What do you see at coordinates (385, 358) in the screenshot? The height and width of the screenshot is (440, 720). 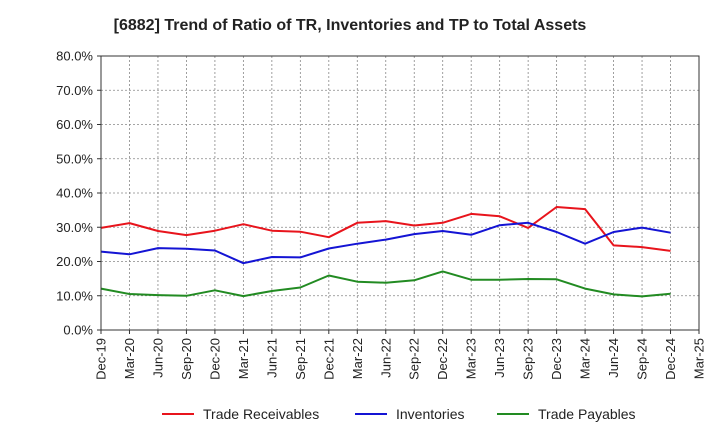 I see `x-tick-label: Jun-22` at bounding box center [385, 358].